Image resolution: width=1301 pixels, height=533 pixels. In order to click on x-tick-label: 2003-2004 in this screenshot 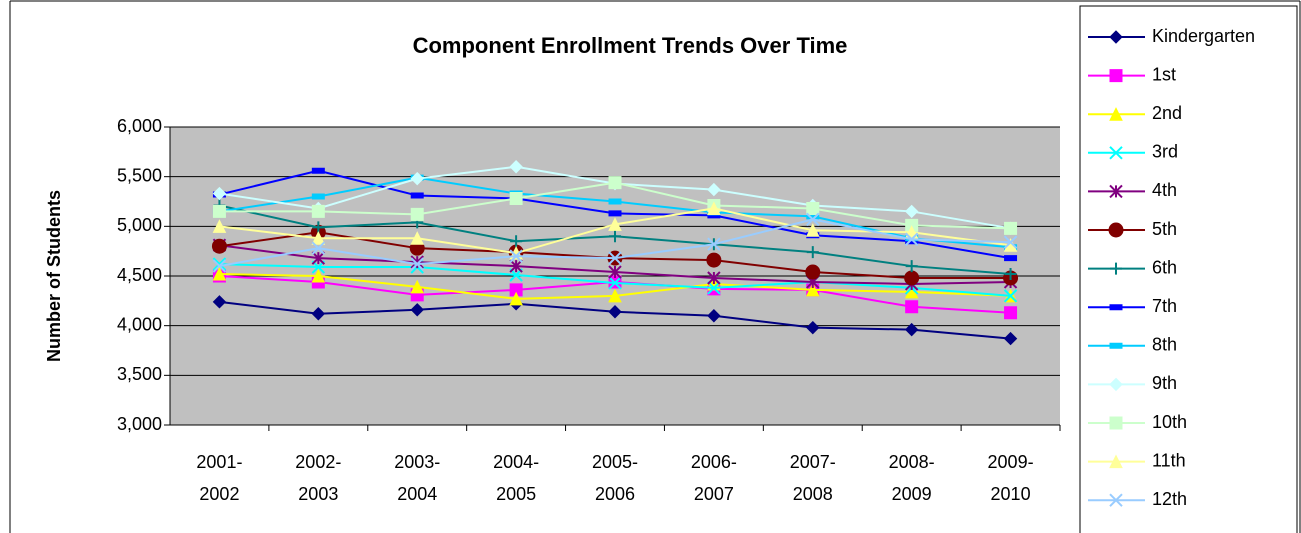, I will do `click(417, 478)`.